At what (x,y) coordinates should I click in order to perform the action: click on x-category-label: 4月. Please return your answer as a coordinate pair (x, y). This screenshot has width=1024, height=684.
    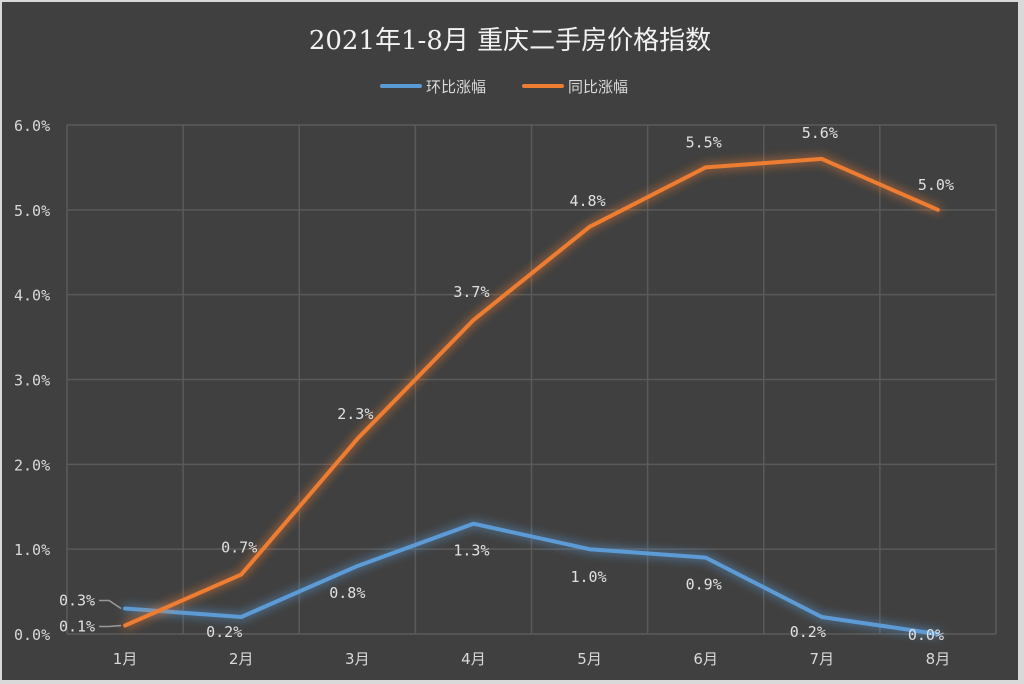
    Looking at the image, I should click on (473, 659).